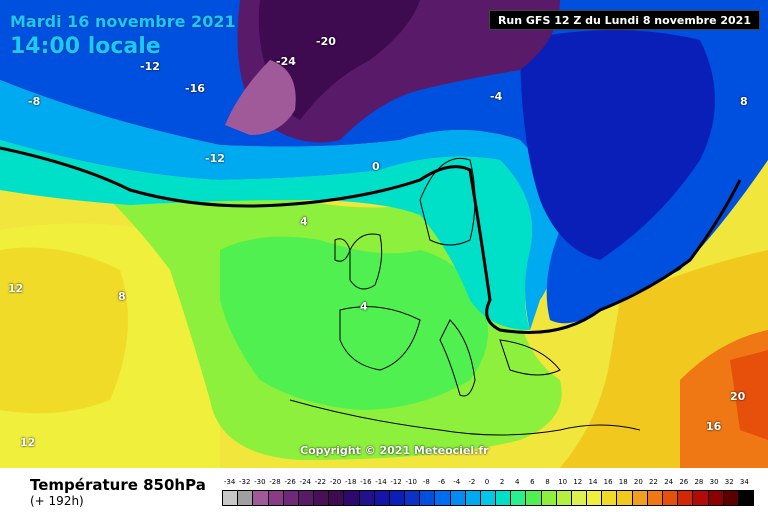  Describe the element at coordinates (34, 101) in the screenshot. I see `temp-label: -8` at that location.